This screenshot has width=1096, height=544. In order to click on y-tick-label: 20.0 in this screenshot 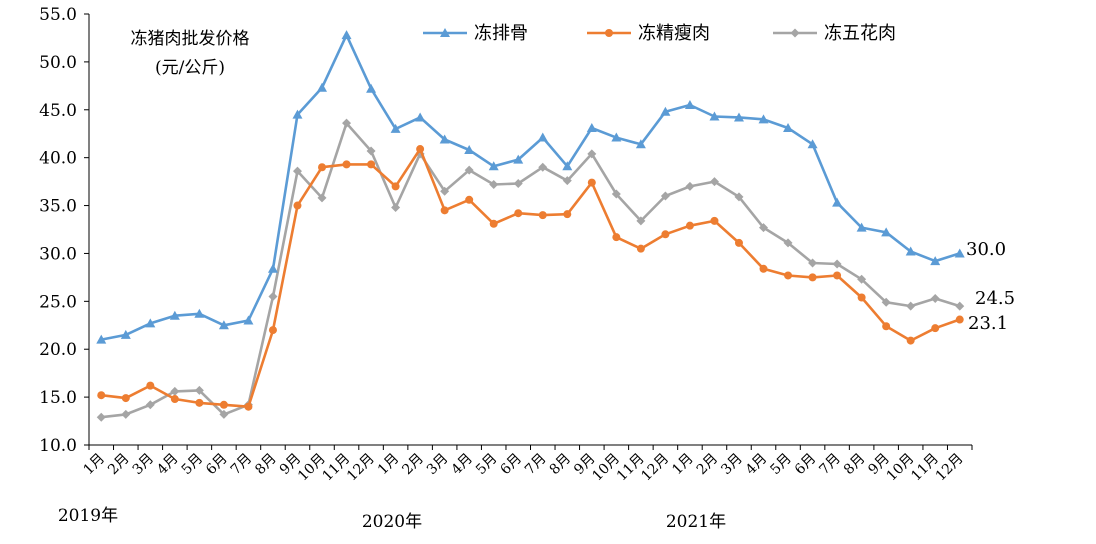, I will do `click(58, 350)`.